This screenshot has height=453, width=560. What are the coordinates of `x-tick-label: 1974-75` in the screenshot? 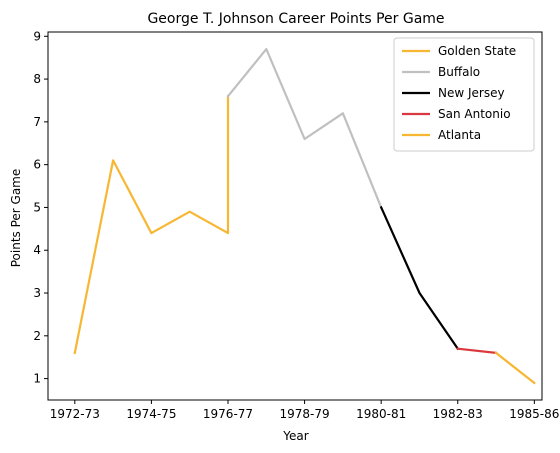 It's located at (151, 414).